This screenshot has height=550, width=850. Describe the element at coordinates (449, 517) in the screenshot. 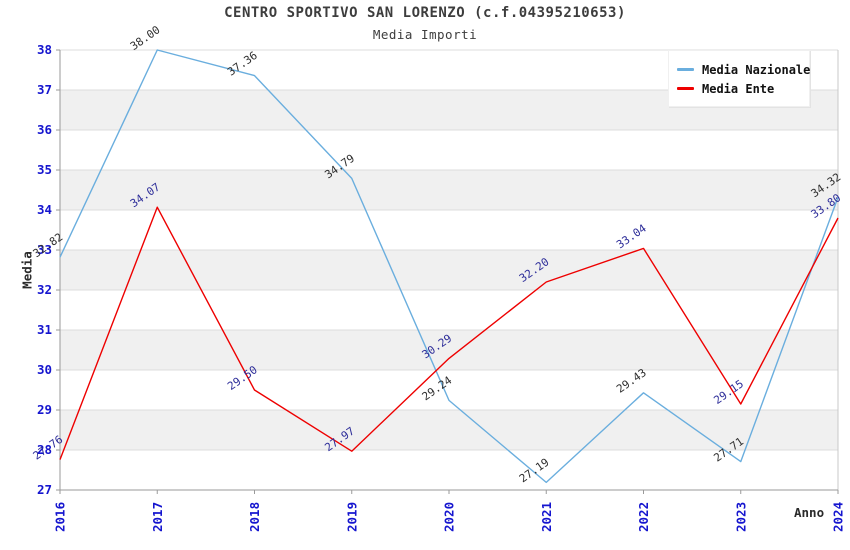

I see `x-tick-label: 2020` at that location.